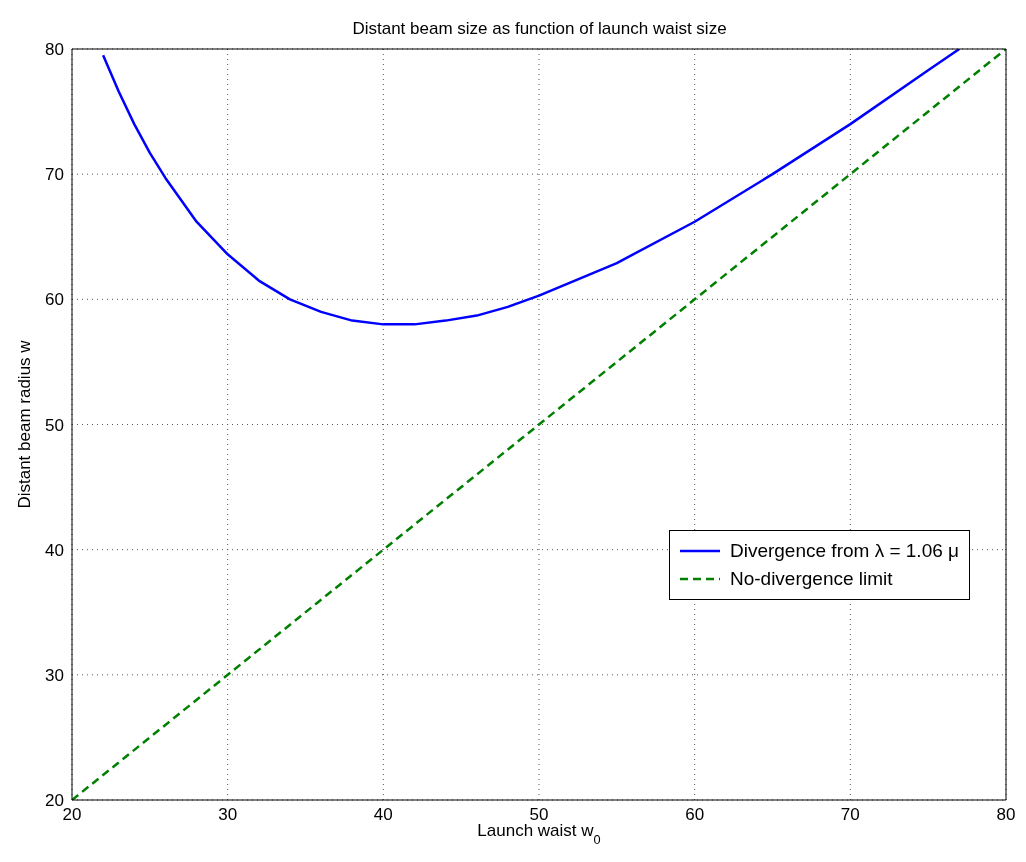 This screenshot has height=862, width=1026. Describe the element at coordinates (54, 675) in the screenshot. I see `y-tick-label: 30` at that location.